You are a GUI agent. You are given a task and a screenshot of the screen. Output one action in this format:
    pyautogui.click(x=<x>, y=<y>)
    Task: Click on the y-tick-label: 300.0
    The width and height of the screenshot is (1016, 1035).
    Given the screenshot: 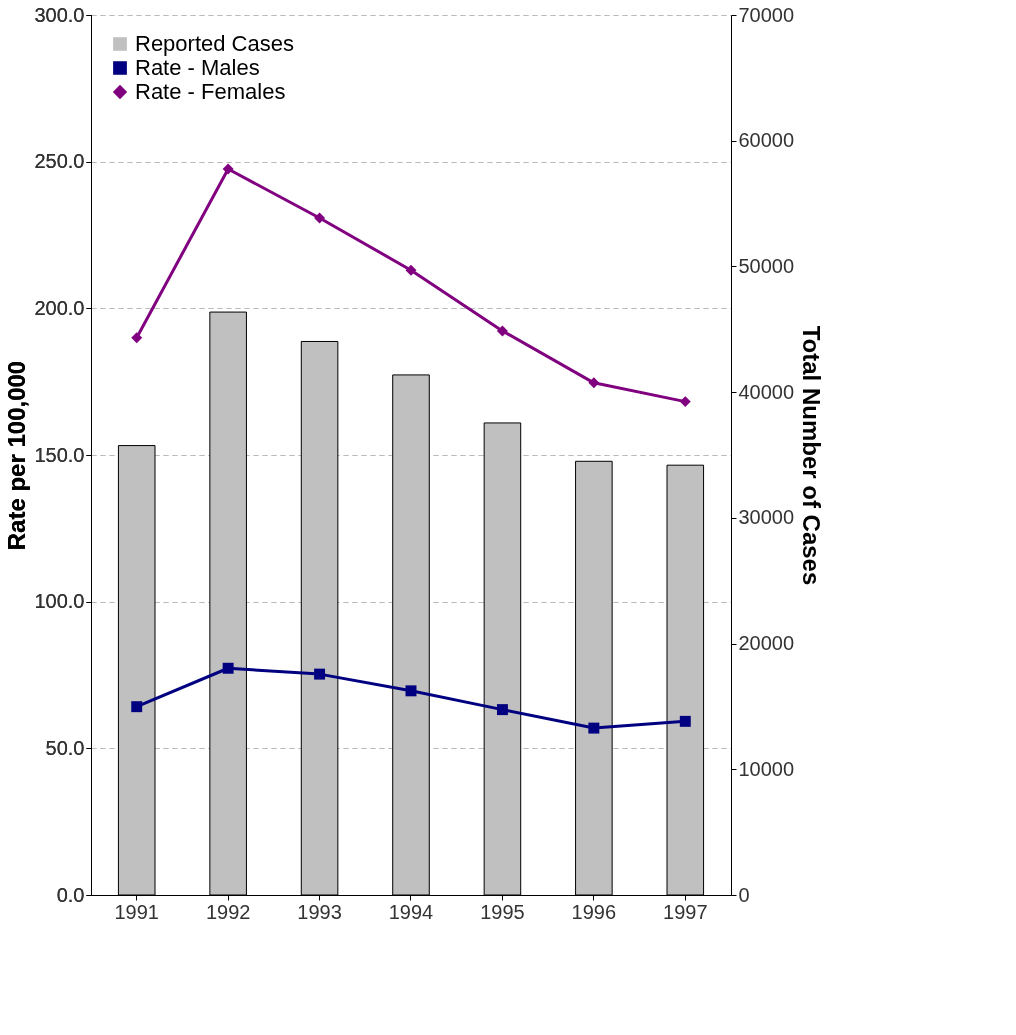 What is the action you would take?
    pyautogui.click(x=59, y=14)
    